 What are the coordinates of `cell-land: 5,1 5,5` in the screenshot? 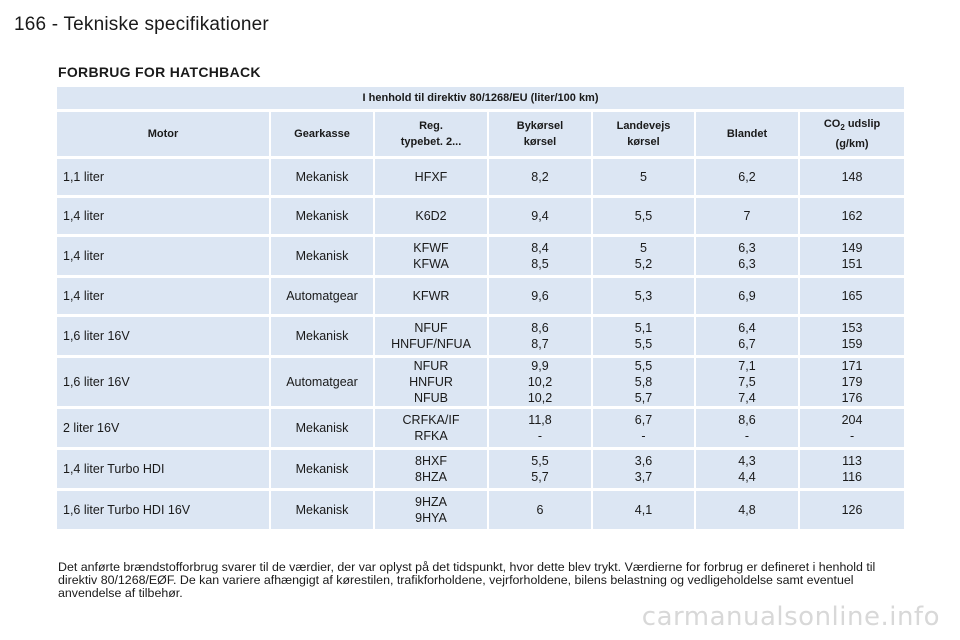 It's located at (644, 336).